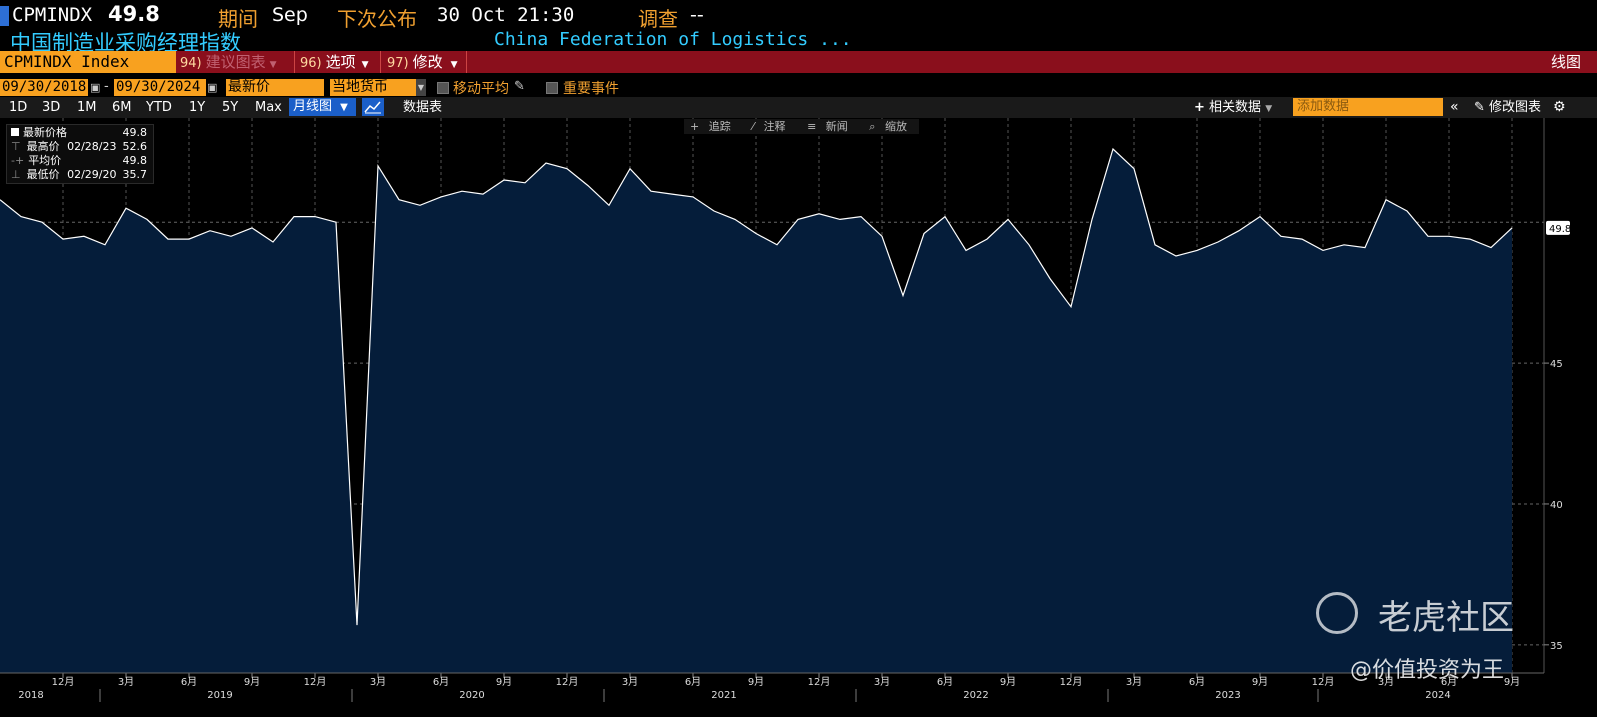  What do you see at coordinates (230, 107) in the screenshot?
I see `period-5y: 5Y` at bounding box center [230, 107].